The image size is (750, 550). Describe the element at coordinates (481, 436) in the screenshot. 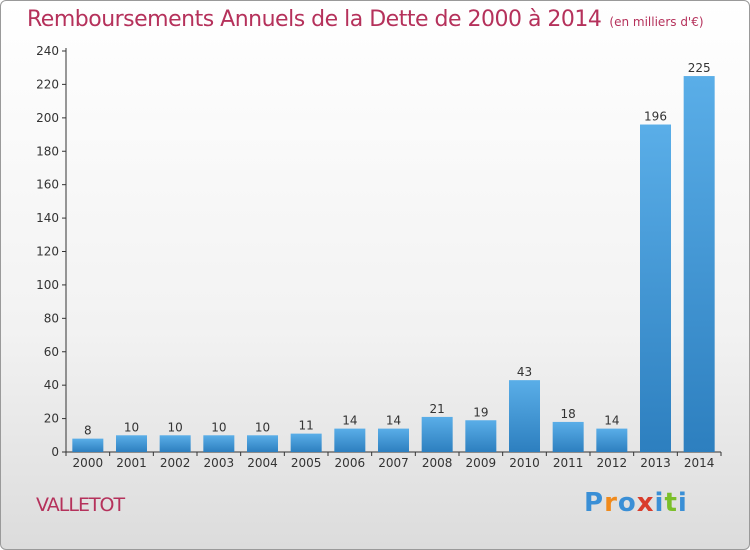

I see `bar-2009` at that location.